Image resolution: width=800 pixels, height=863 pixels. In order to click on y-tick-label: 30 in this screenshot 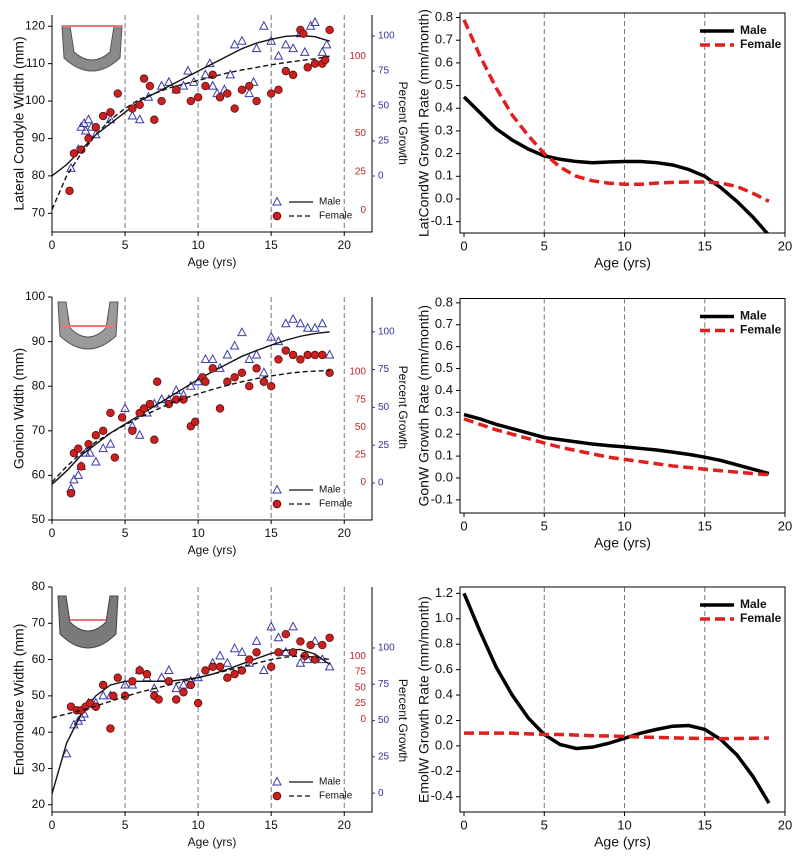, I will do `click(39, 768)`.